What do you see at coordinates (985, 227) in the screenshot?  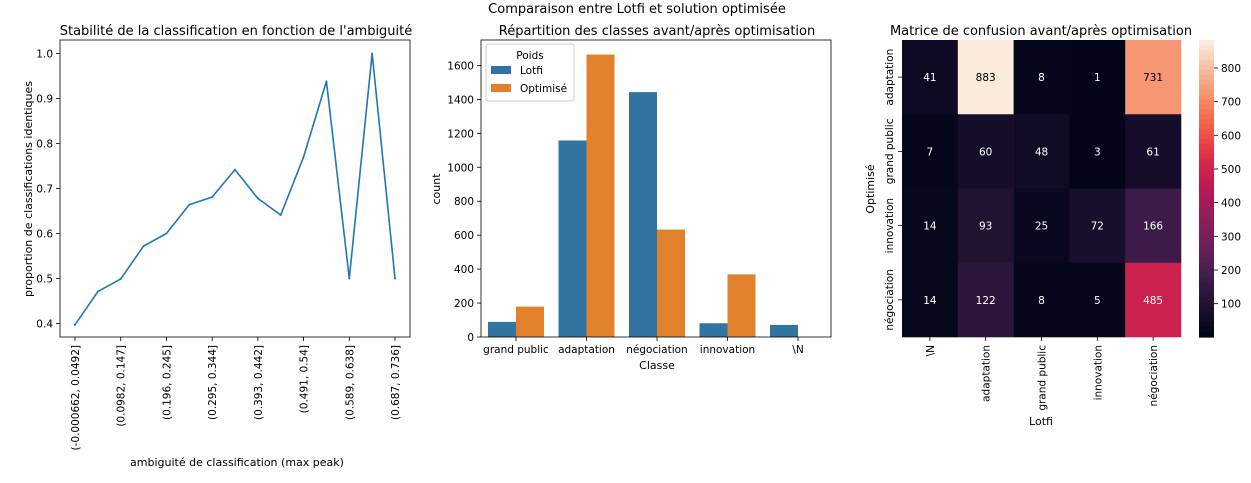 I see `cell-value: 93` at bounding box center [985, 227].